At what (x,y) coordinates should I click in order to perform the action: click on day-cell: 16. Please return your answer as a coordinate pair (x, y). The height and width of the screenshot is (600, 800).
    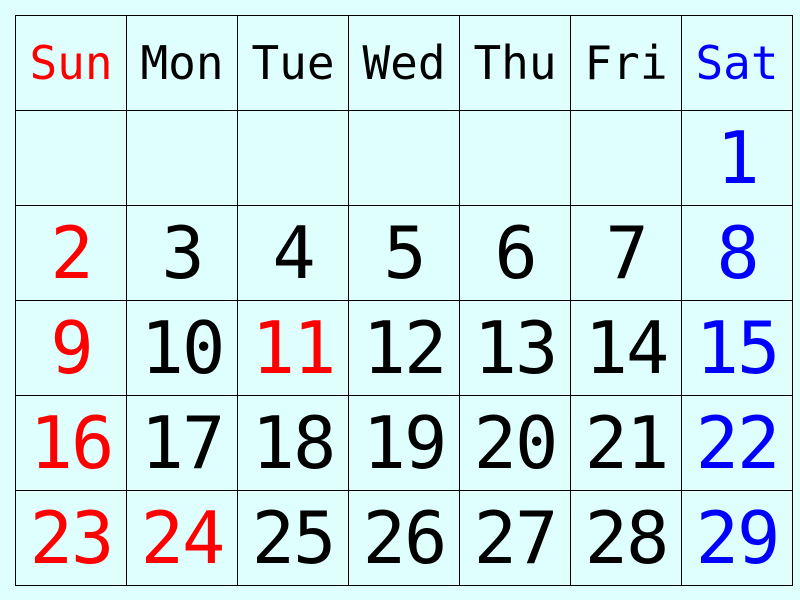
    Looking at the image, I should click on (71, 443).